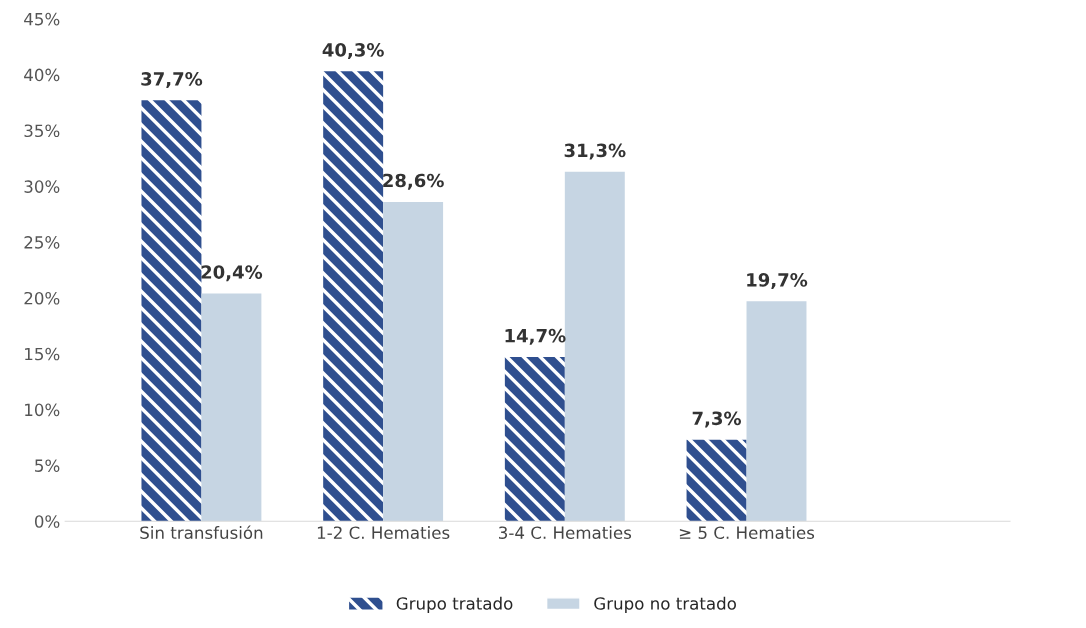 This screenshot has width=1086, height=628. Describe the element at coordinates (535, 336) in the screenshot. I see `data-label: 14,7%` at that location.